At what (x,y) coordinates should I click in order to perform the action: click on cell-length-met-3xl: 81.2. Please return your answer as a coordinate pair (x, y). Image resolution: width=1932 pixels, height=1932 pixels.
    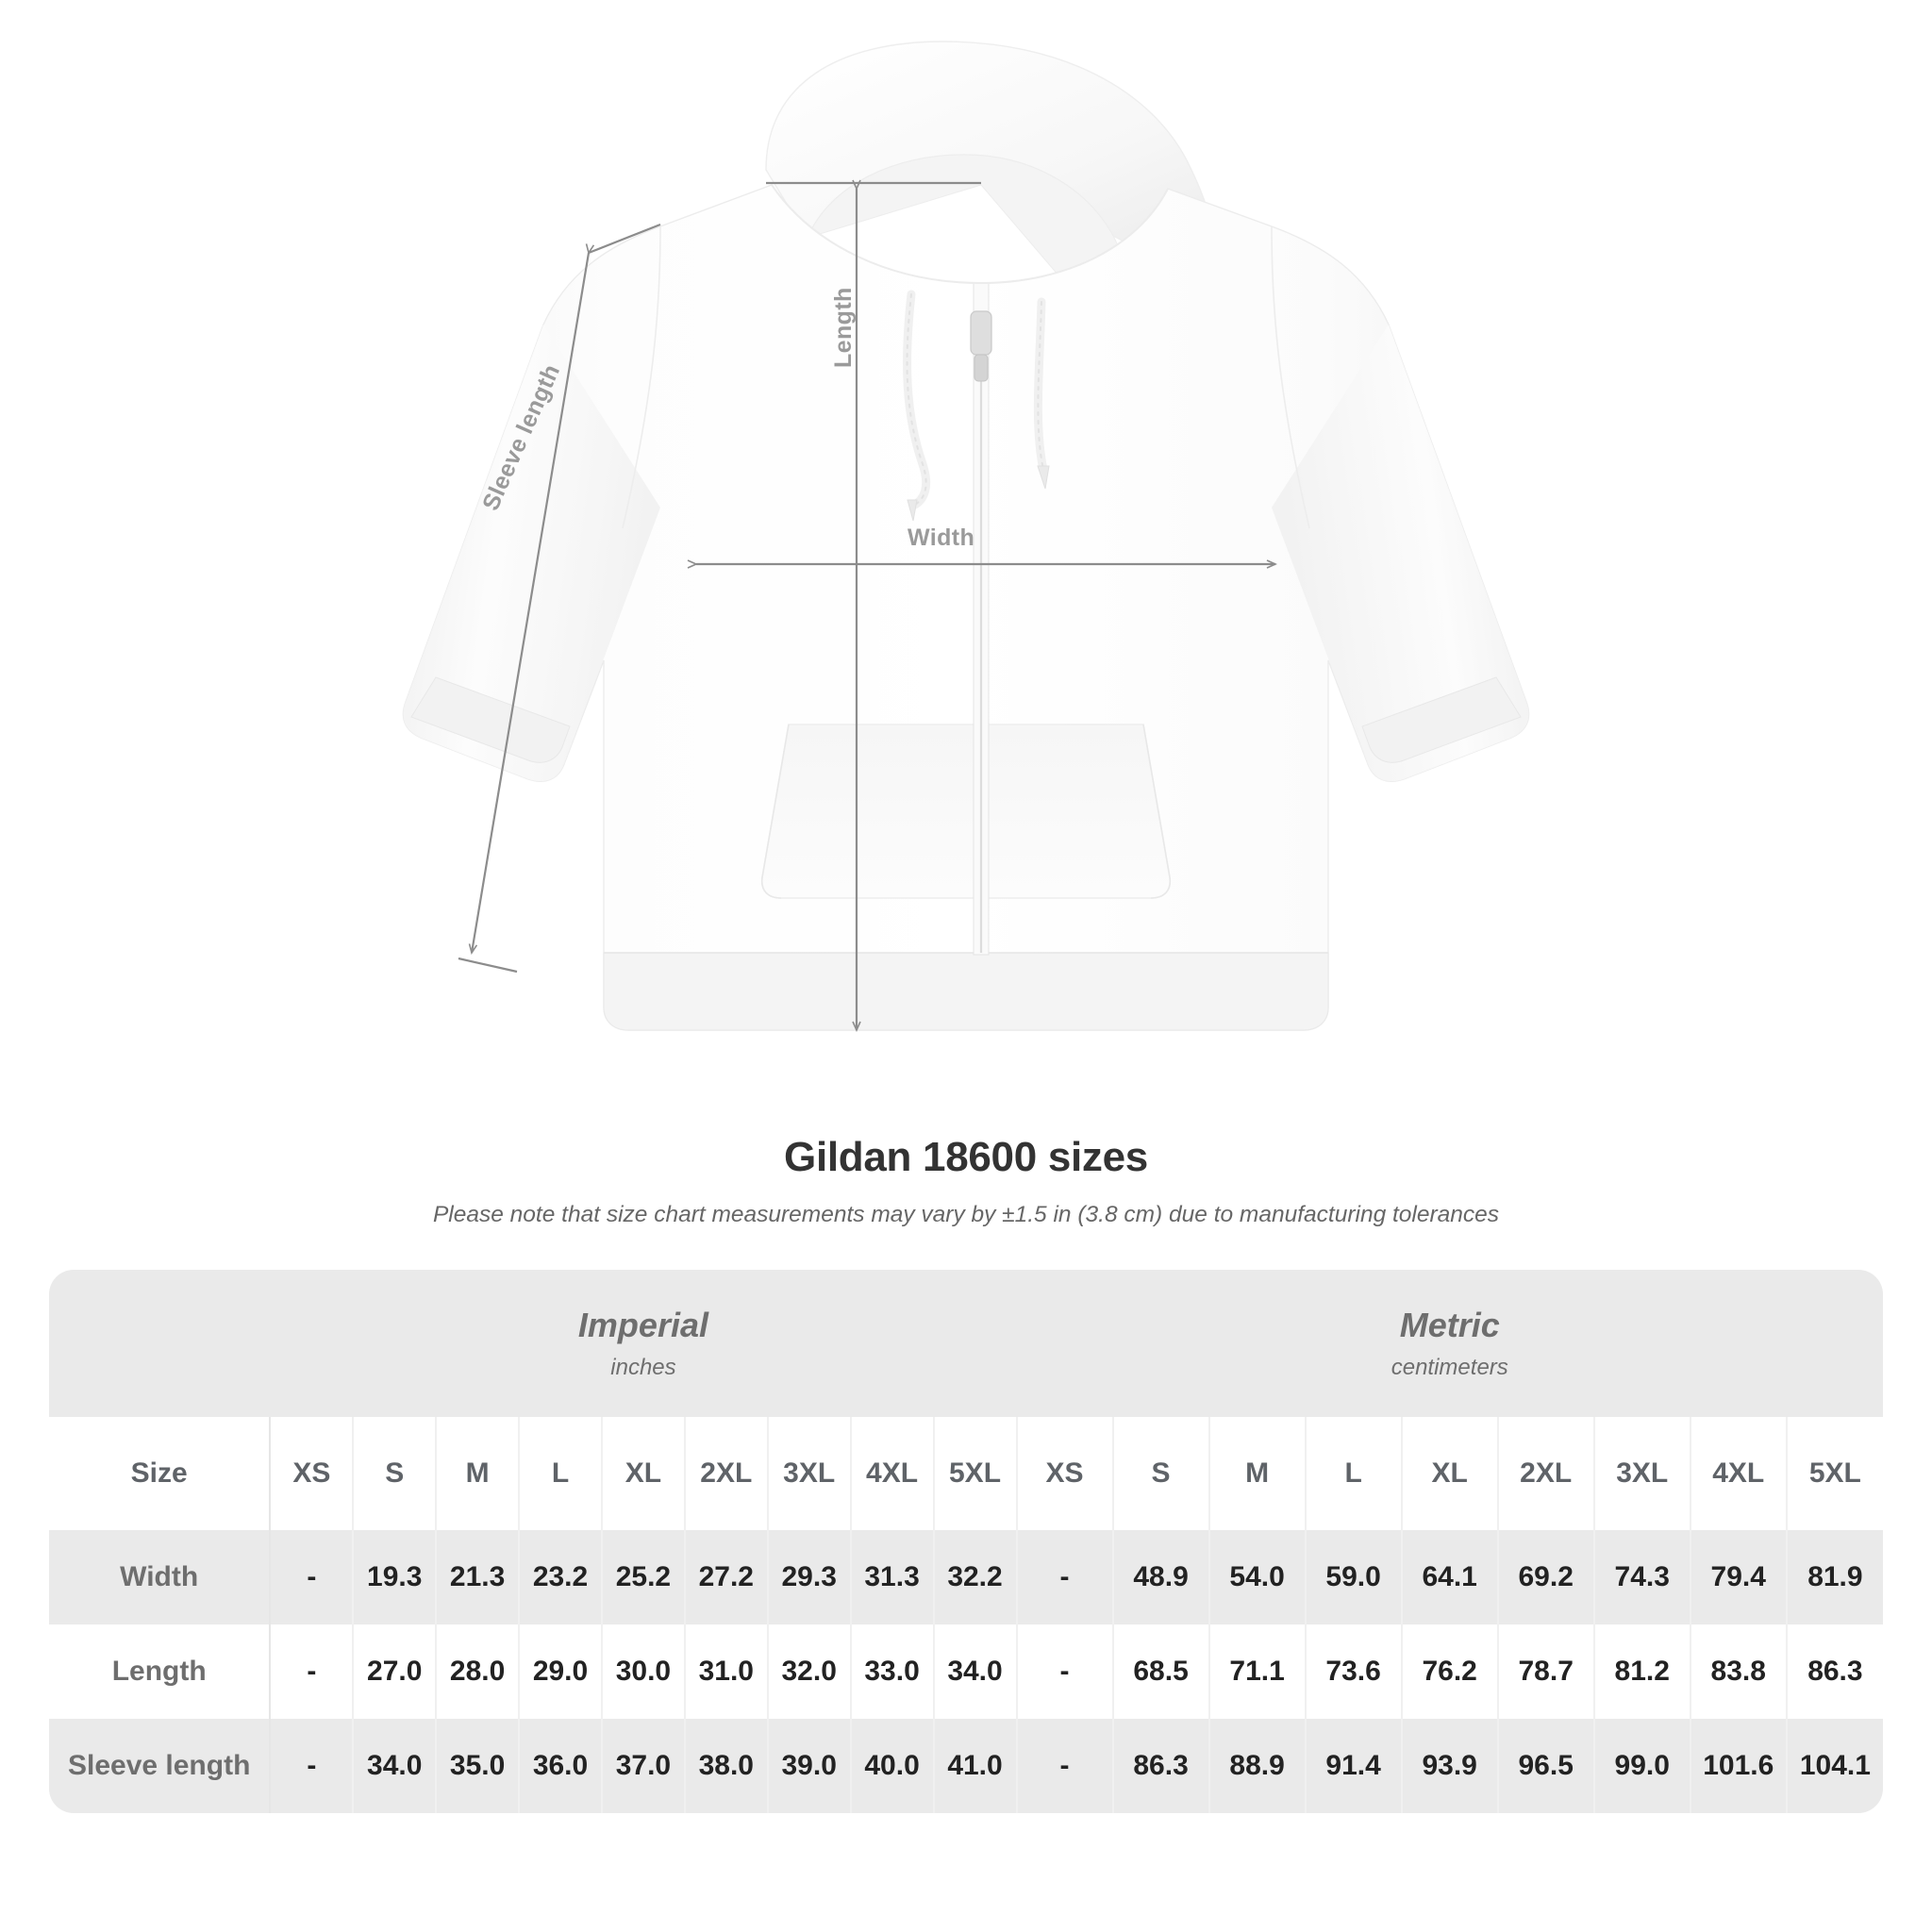
    Looking at the image, I should click on (1642, 1672).